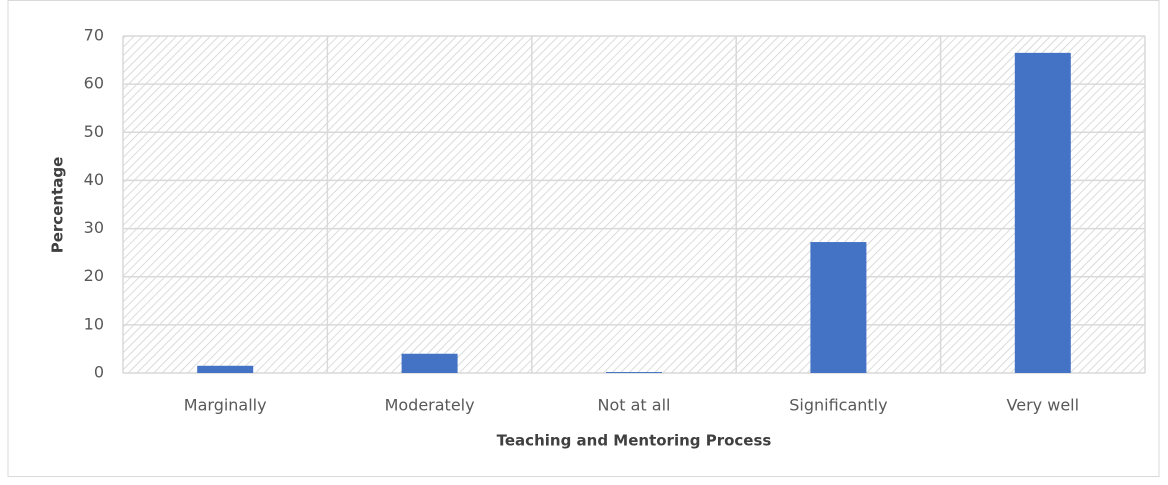  I want to click on x-axis-title: Teaching and Mentoring Process, so click(634, 441).